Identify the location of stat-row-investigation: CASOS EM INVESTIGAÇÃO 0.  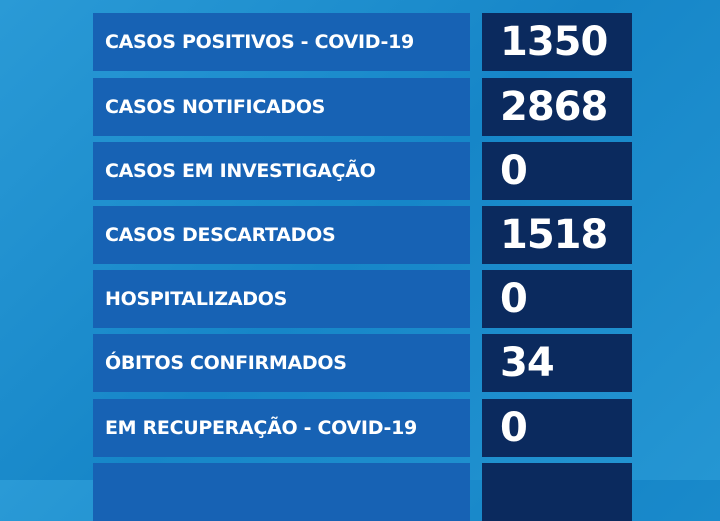
(362, 171).